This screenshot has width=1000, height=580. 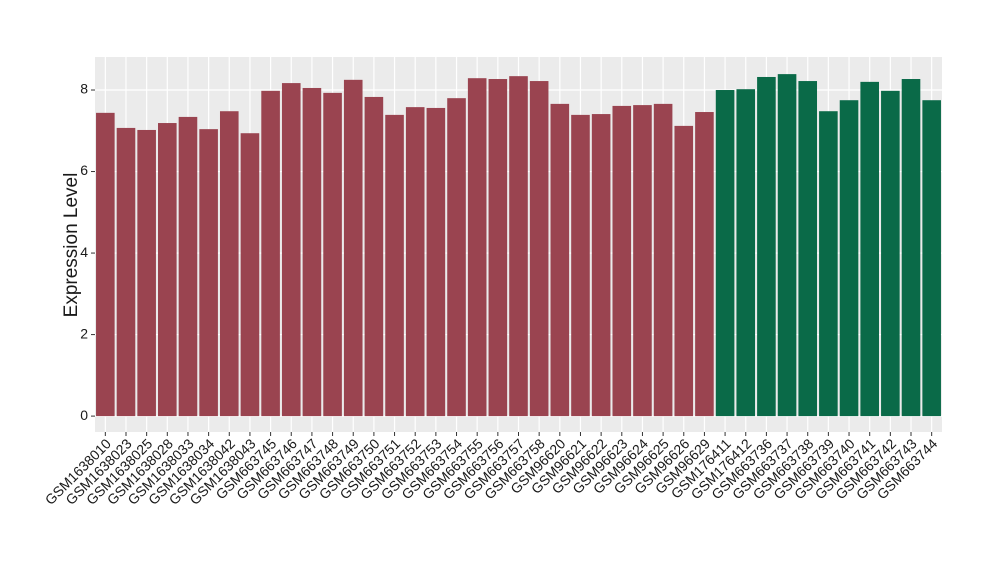 What do you see at coordinates (84, 170) in the screenshot?
I see `y-tick-label: 6` at bounding box center [84, 170].